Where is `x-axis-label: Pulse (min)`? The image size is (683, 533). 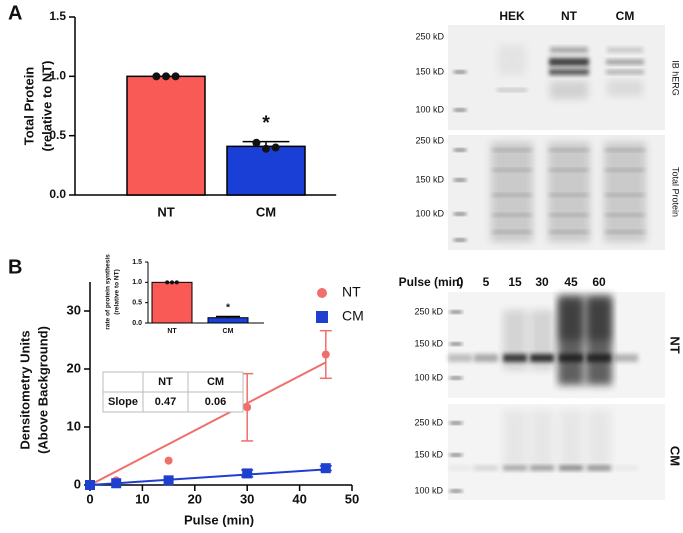
x-axis-label: Pulse (min) is located at coordinates (219, 519).